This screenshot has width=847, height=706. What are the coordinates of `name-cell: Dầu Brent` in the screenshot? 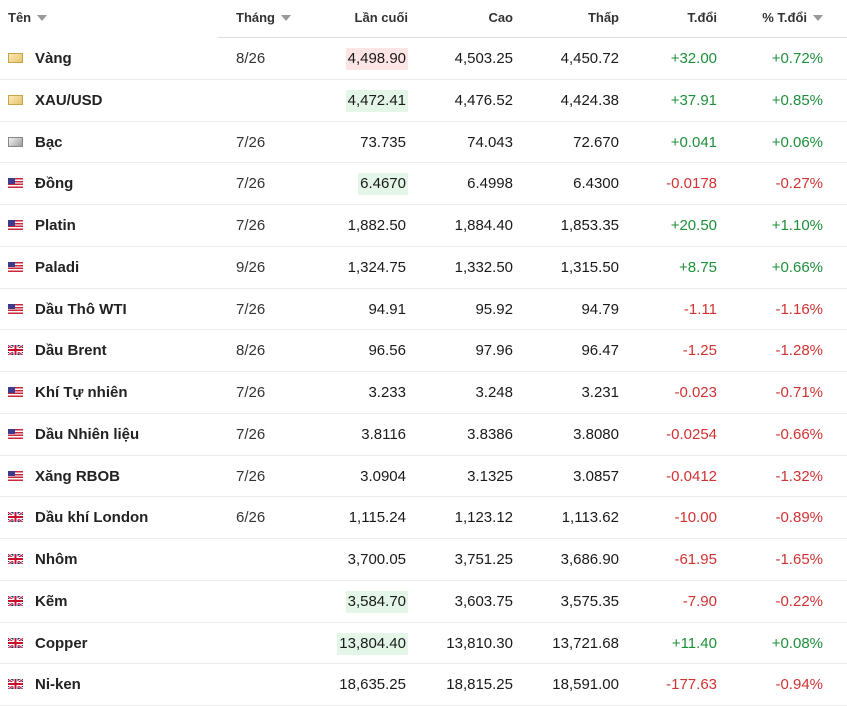 It's located at (71, 351).